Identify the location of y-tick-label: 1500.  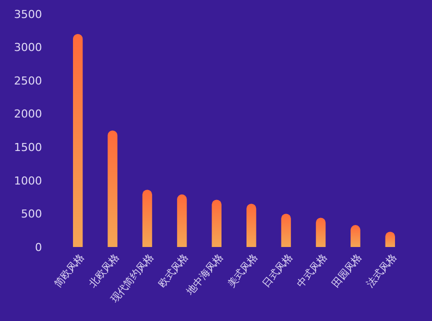
(28, 147).